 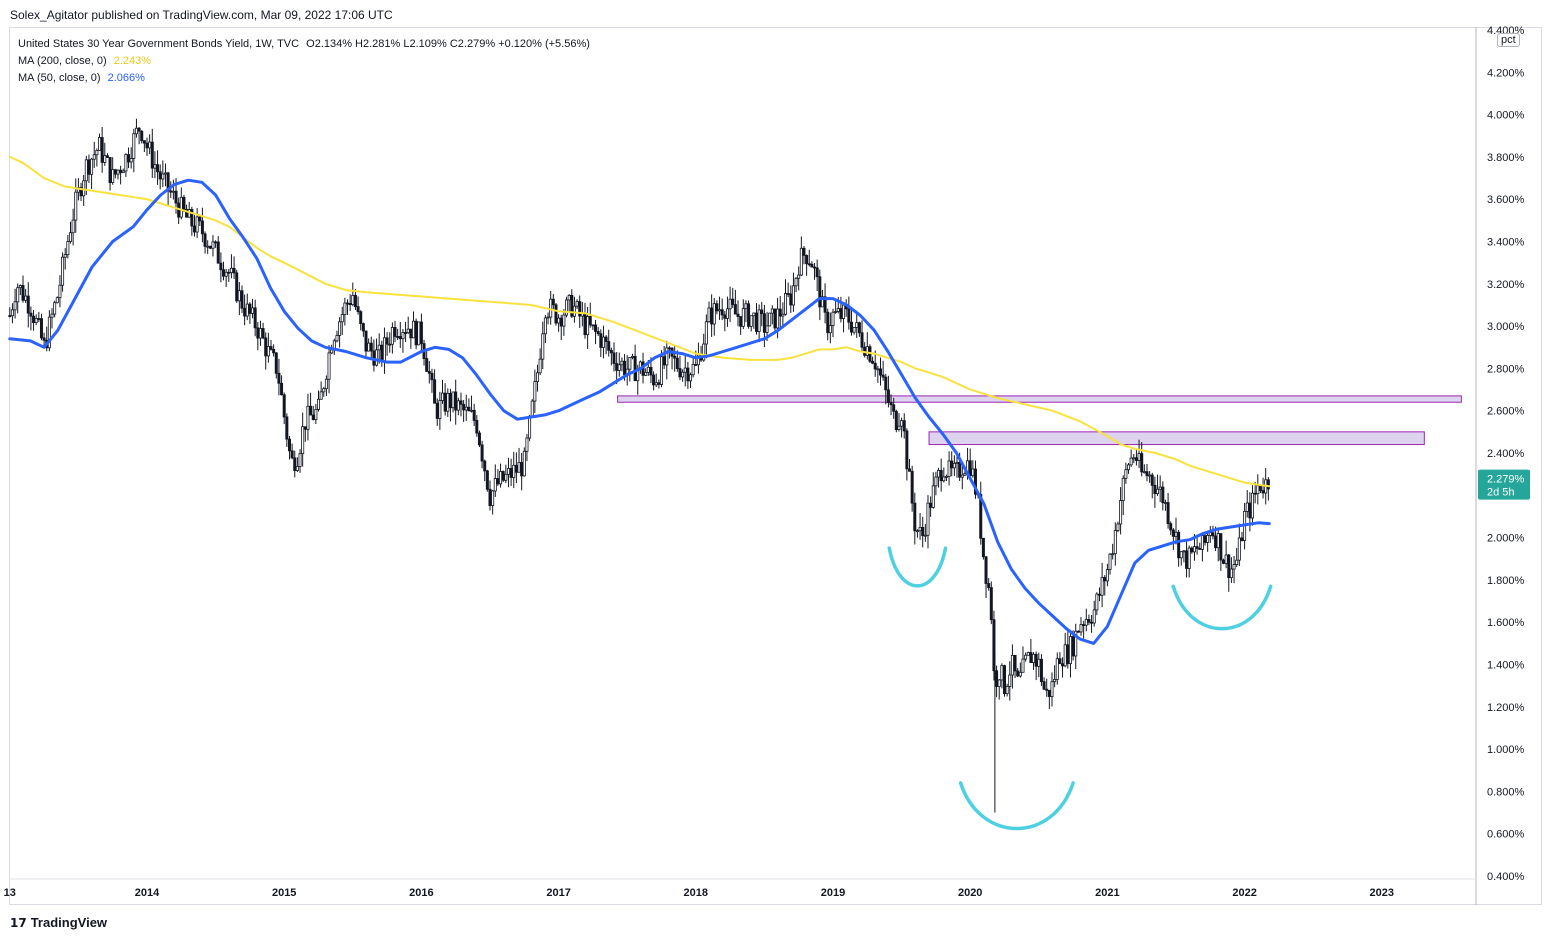 What do you see at coordinates (306, 78) in the screenshot?
I see `ma50-row: MA (50, close, 0) 2.066%` at bounding box center [306, 78].